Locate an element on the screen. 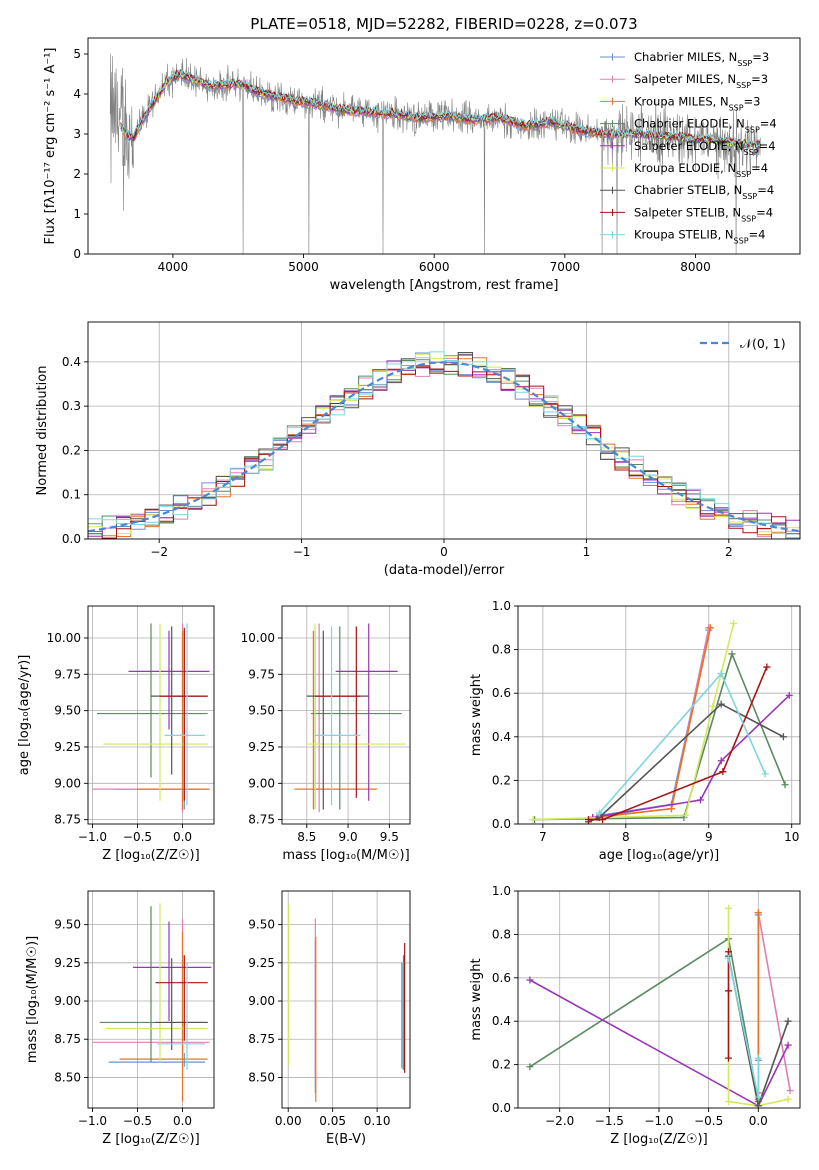  model-line is located at coordinates (441, 108).